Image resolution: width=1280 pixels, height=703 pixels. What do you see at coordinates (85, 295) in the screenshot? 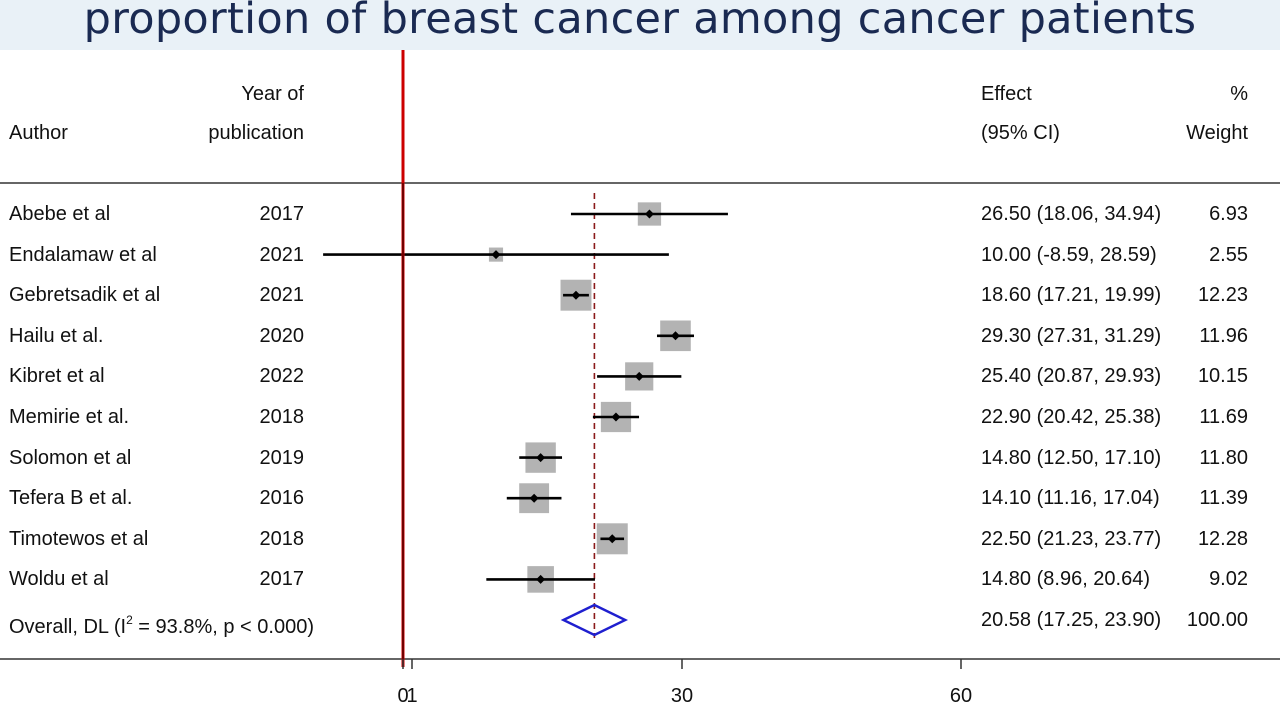
I see `study-author: Gebretsadik et al` at bounding box center [85, 295].